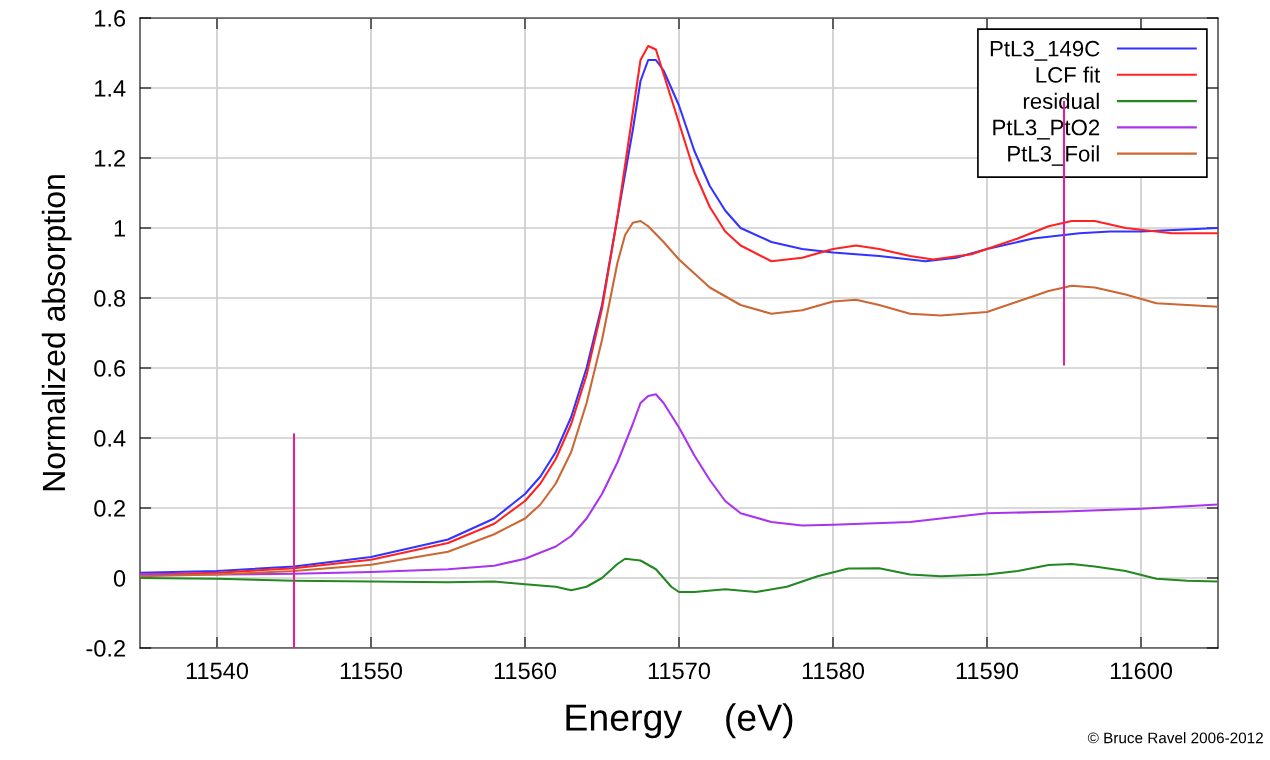 Image resolution: width=1270 pixels, height=760 pixels. What do you see at coordinates (1141, 671) in the screenshot?
I see `x-tick-label: 11600` at bounding box center [1141, 671].